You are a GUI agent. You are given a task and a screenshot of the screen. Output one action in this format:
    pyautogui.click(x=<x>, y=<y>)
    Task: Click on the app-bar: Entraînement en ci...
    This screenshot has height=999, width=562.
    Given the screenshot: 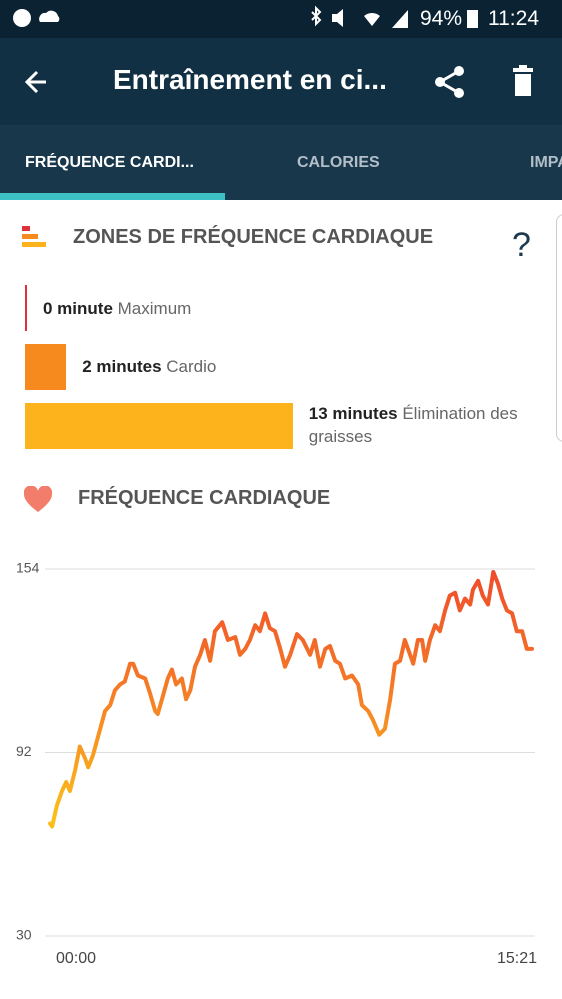 What is the action you would take?
    pyautogui.click(x=281, y=81)
    